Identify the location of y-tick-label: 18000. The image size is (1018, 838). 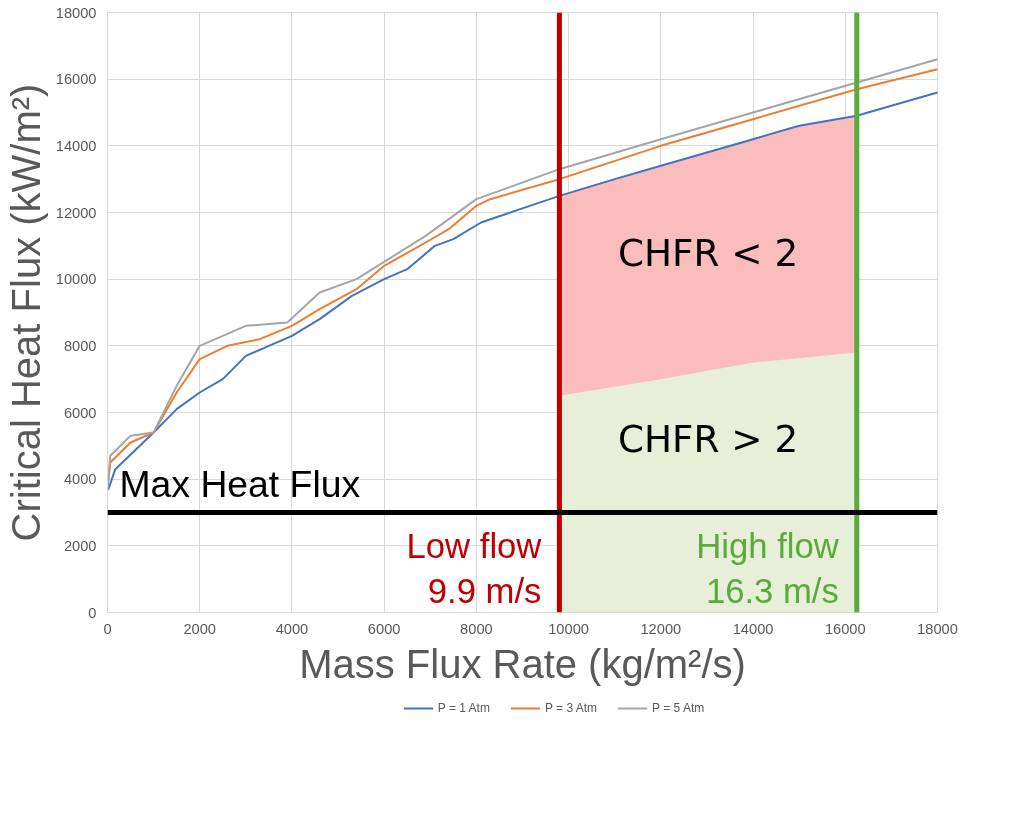
(76, 12).